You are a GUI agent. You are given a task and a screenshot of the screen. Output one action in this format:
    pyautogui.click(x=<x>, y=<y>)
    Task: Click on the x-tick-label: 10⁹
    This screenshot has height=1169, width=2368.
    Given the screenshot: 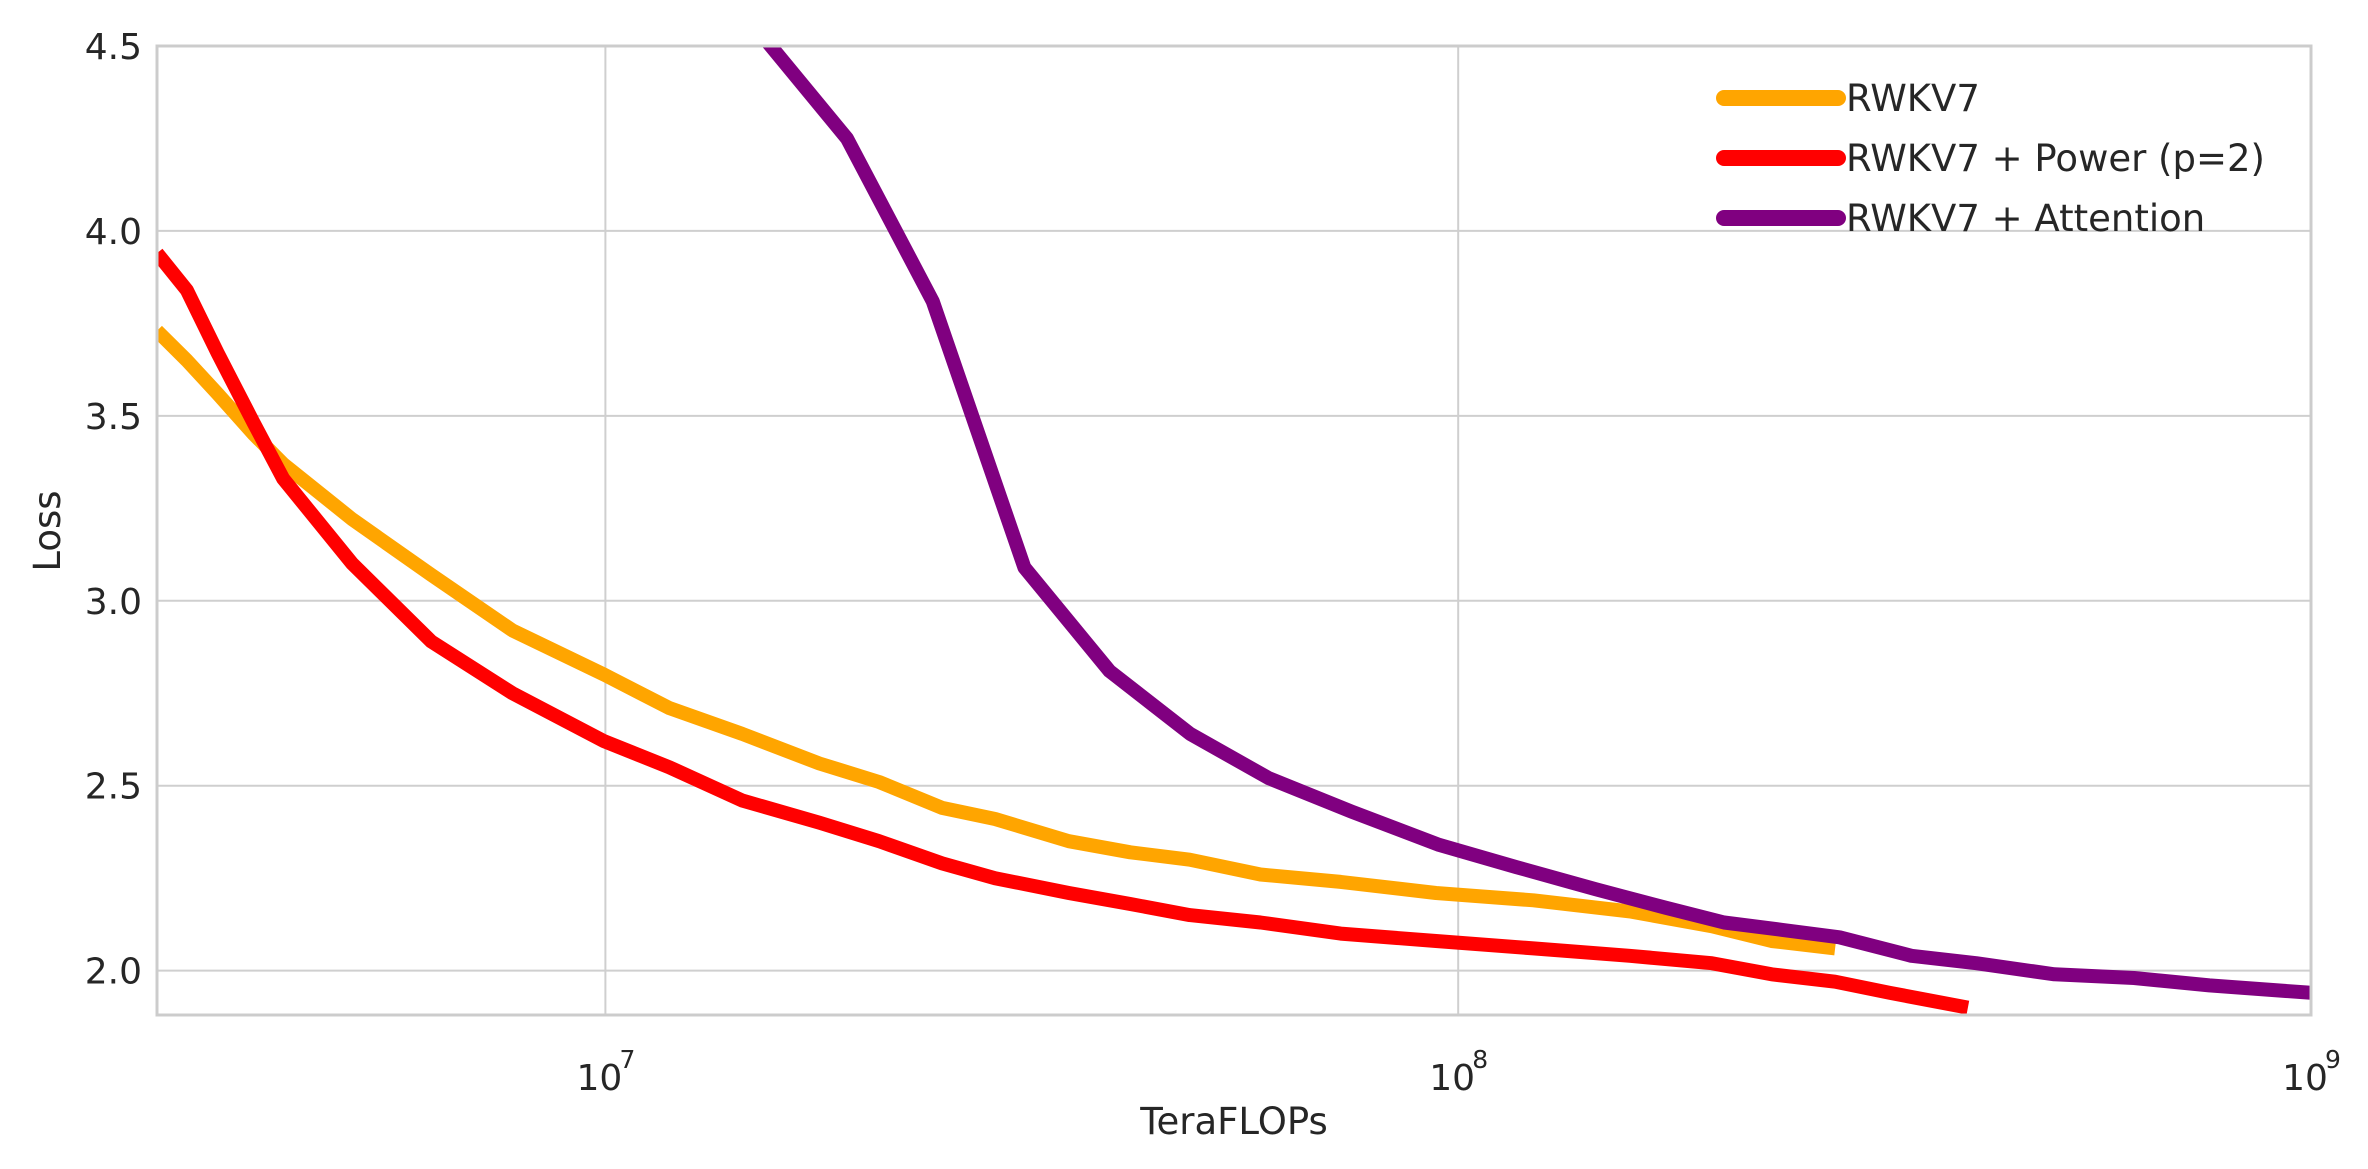 What is the action you would take?
    pyautogui.click(x=2311, y=1072)
    